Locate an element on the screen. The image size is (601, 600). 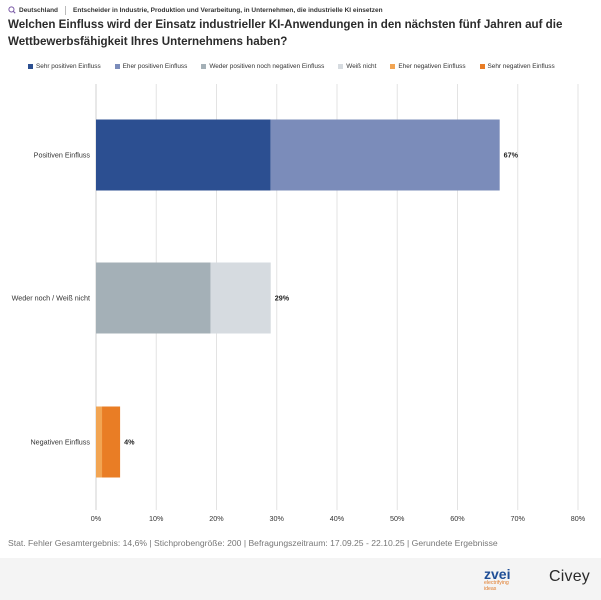
legend-item: Sehr negativen Einfluss is located at coordinates (517, 66).